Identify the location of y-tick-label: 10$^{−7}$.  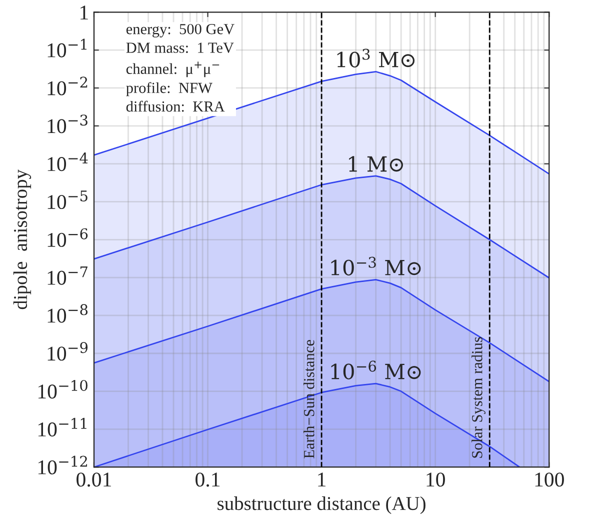
(68, 275).